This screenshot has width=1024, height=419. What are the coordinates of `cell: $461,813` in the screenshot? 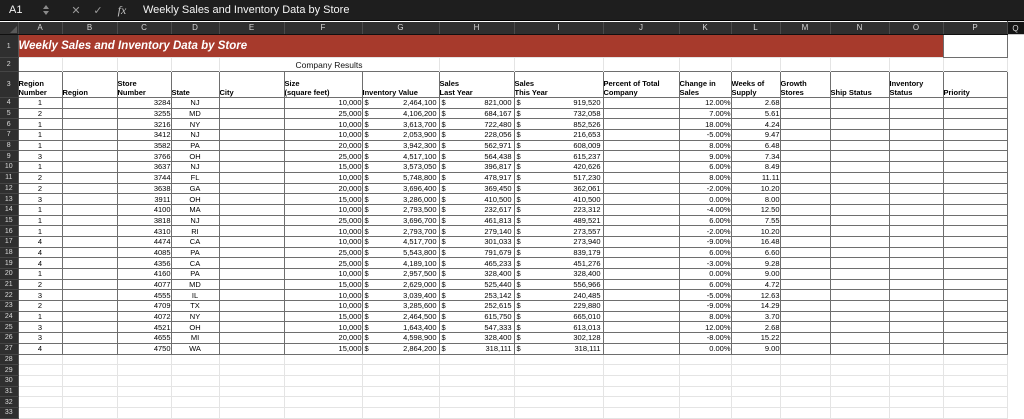 It's located at (476, 220).